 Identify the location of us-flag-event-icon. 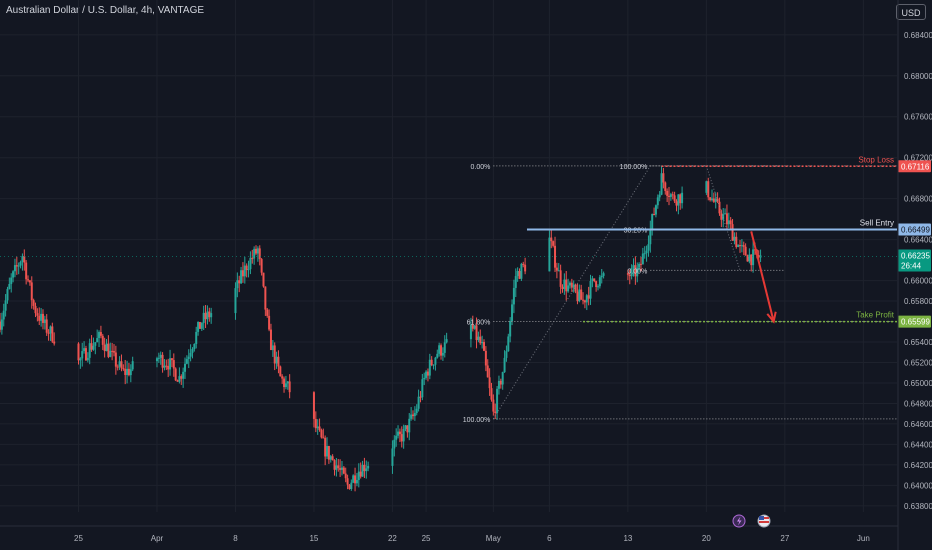
(764, 521).